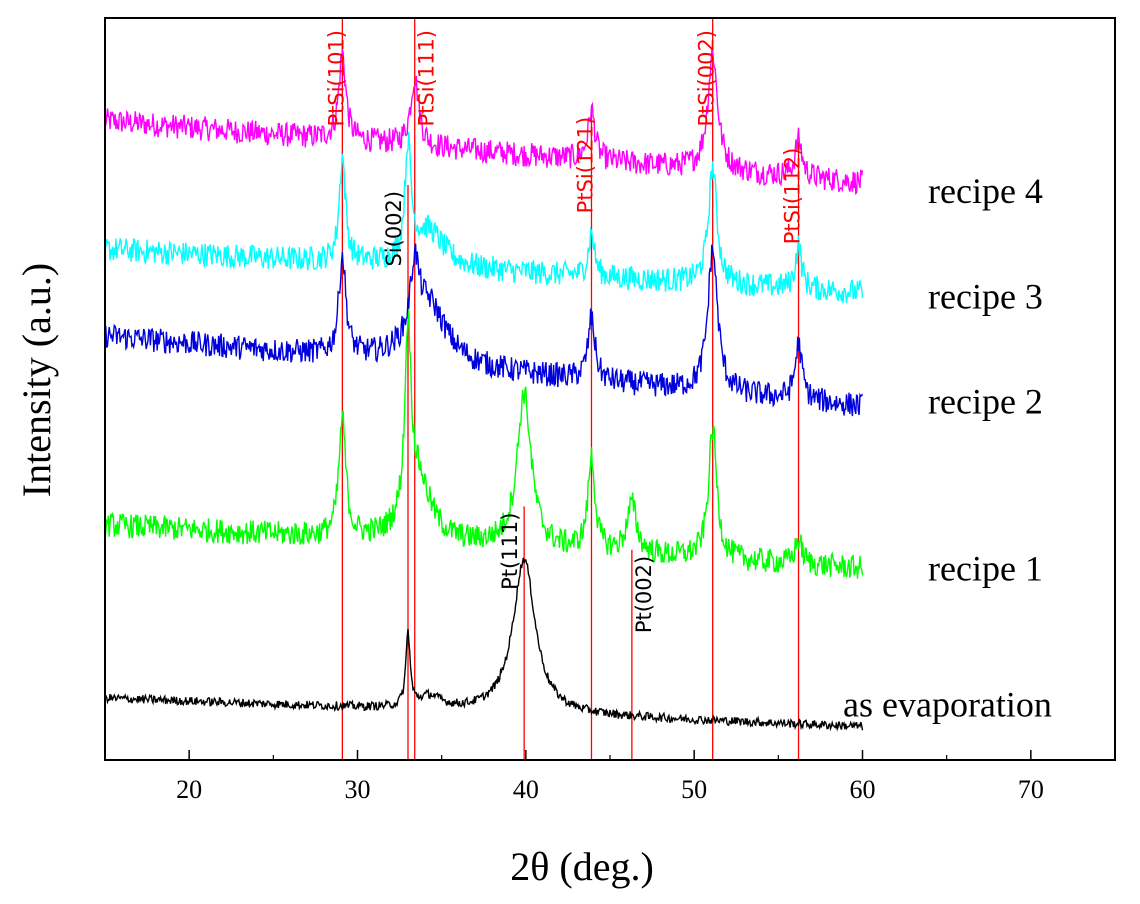  What do you see at coordinates (793, 196) in the screenshot?
I see `peak-label: PtSi(112)` at bounding box center [793, 196].